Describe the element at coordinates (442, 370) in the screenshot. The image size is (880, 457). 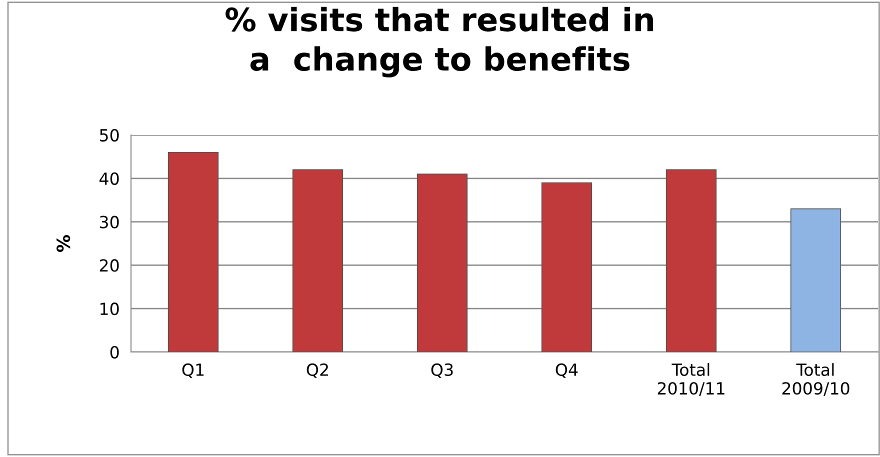
I see `x-tick-label: Q3` at that location.